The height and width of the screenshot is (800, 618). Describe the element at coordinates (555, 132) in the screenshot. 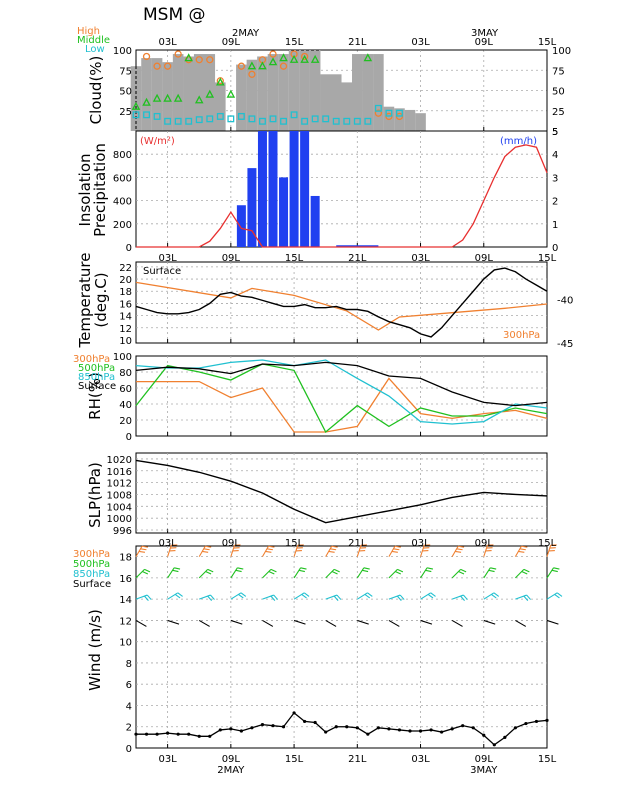

I see `precip-ytick: 5` at that location.